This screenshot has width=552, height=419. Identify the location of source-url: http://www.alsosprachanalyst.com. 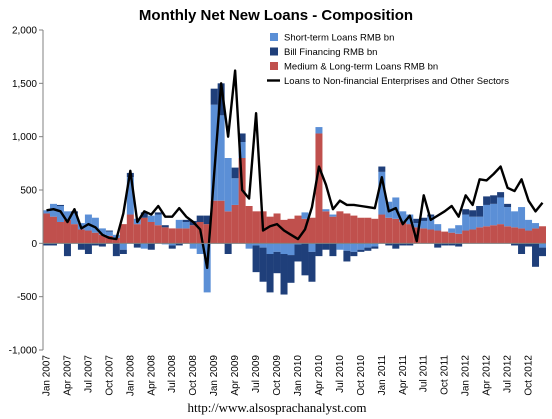
(277, 407).